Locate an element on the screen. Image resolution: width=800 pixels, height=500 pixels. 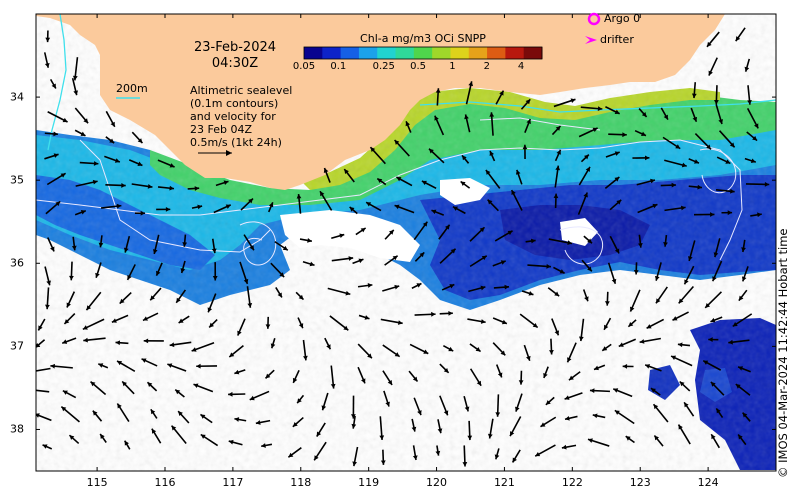
colorbar-frame is located at coordinates (423, 53).